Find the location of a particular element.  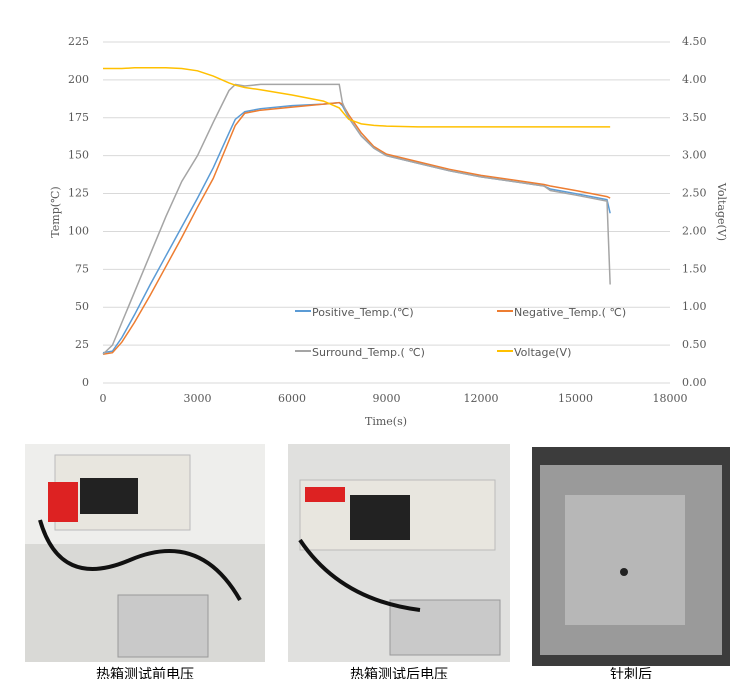

x-tick-label: 6000 is located at coordinates (292, 398).